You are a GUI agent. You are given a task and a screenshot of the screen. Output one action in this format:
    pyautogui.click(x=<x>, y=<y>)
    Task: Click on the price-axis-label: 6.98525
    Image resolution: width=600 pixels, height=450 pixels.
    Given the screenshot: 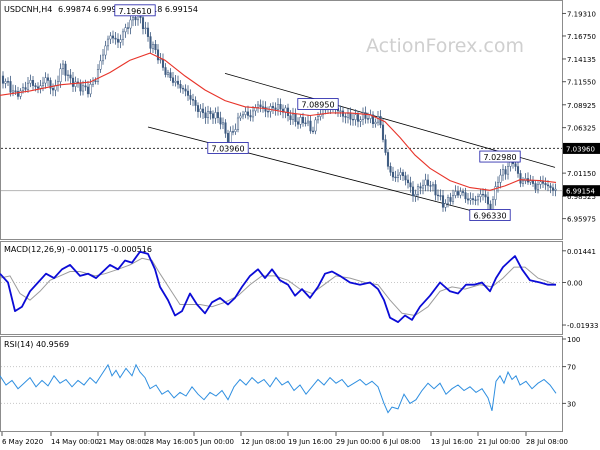 What is the action you would take?
    pyautogui.click(x=581, y=197)
    